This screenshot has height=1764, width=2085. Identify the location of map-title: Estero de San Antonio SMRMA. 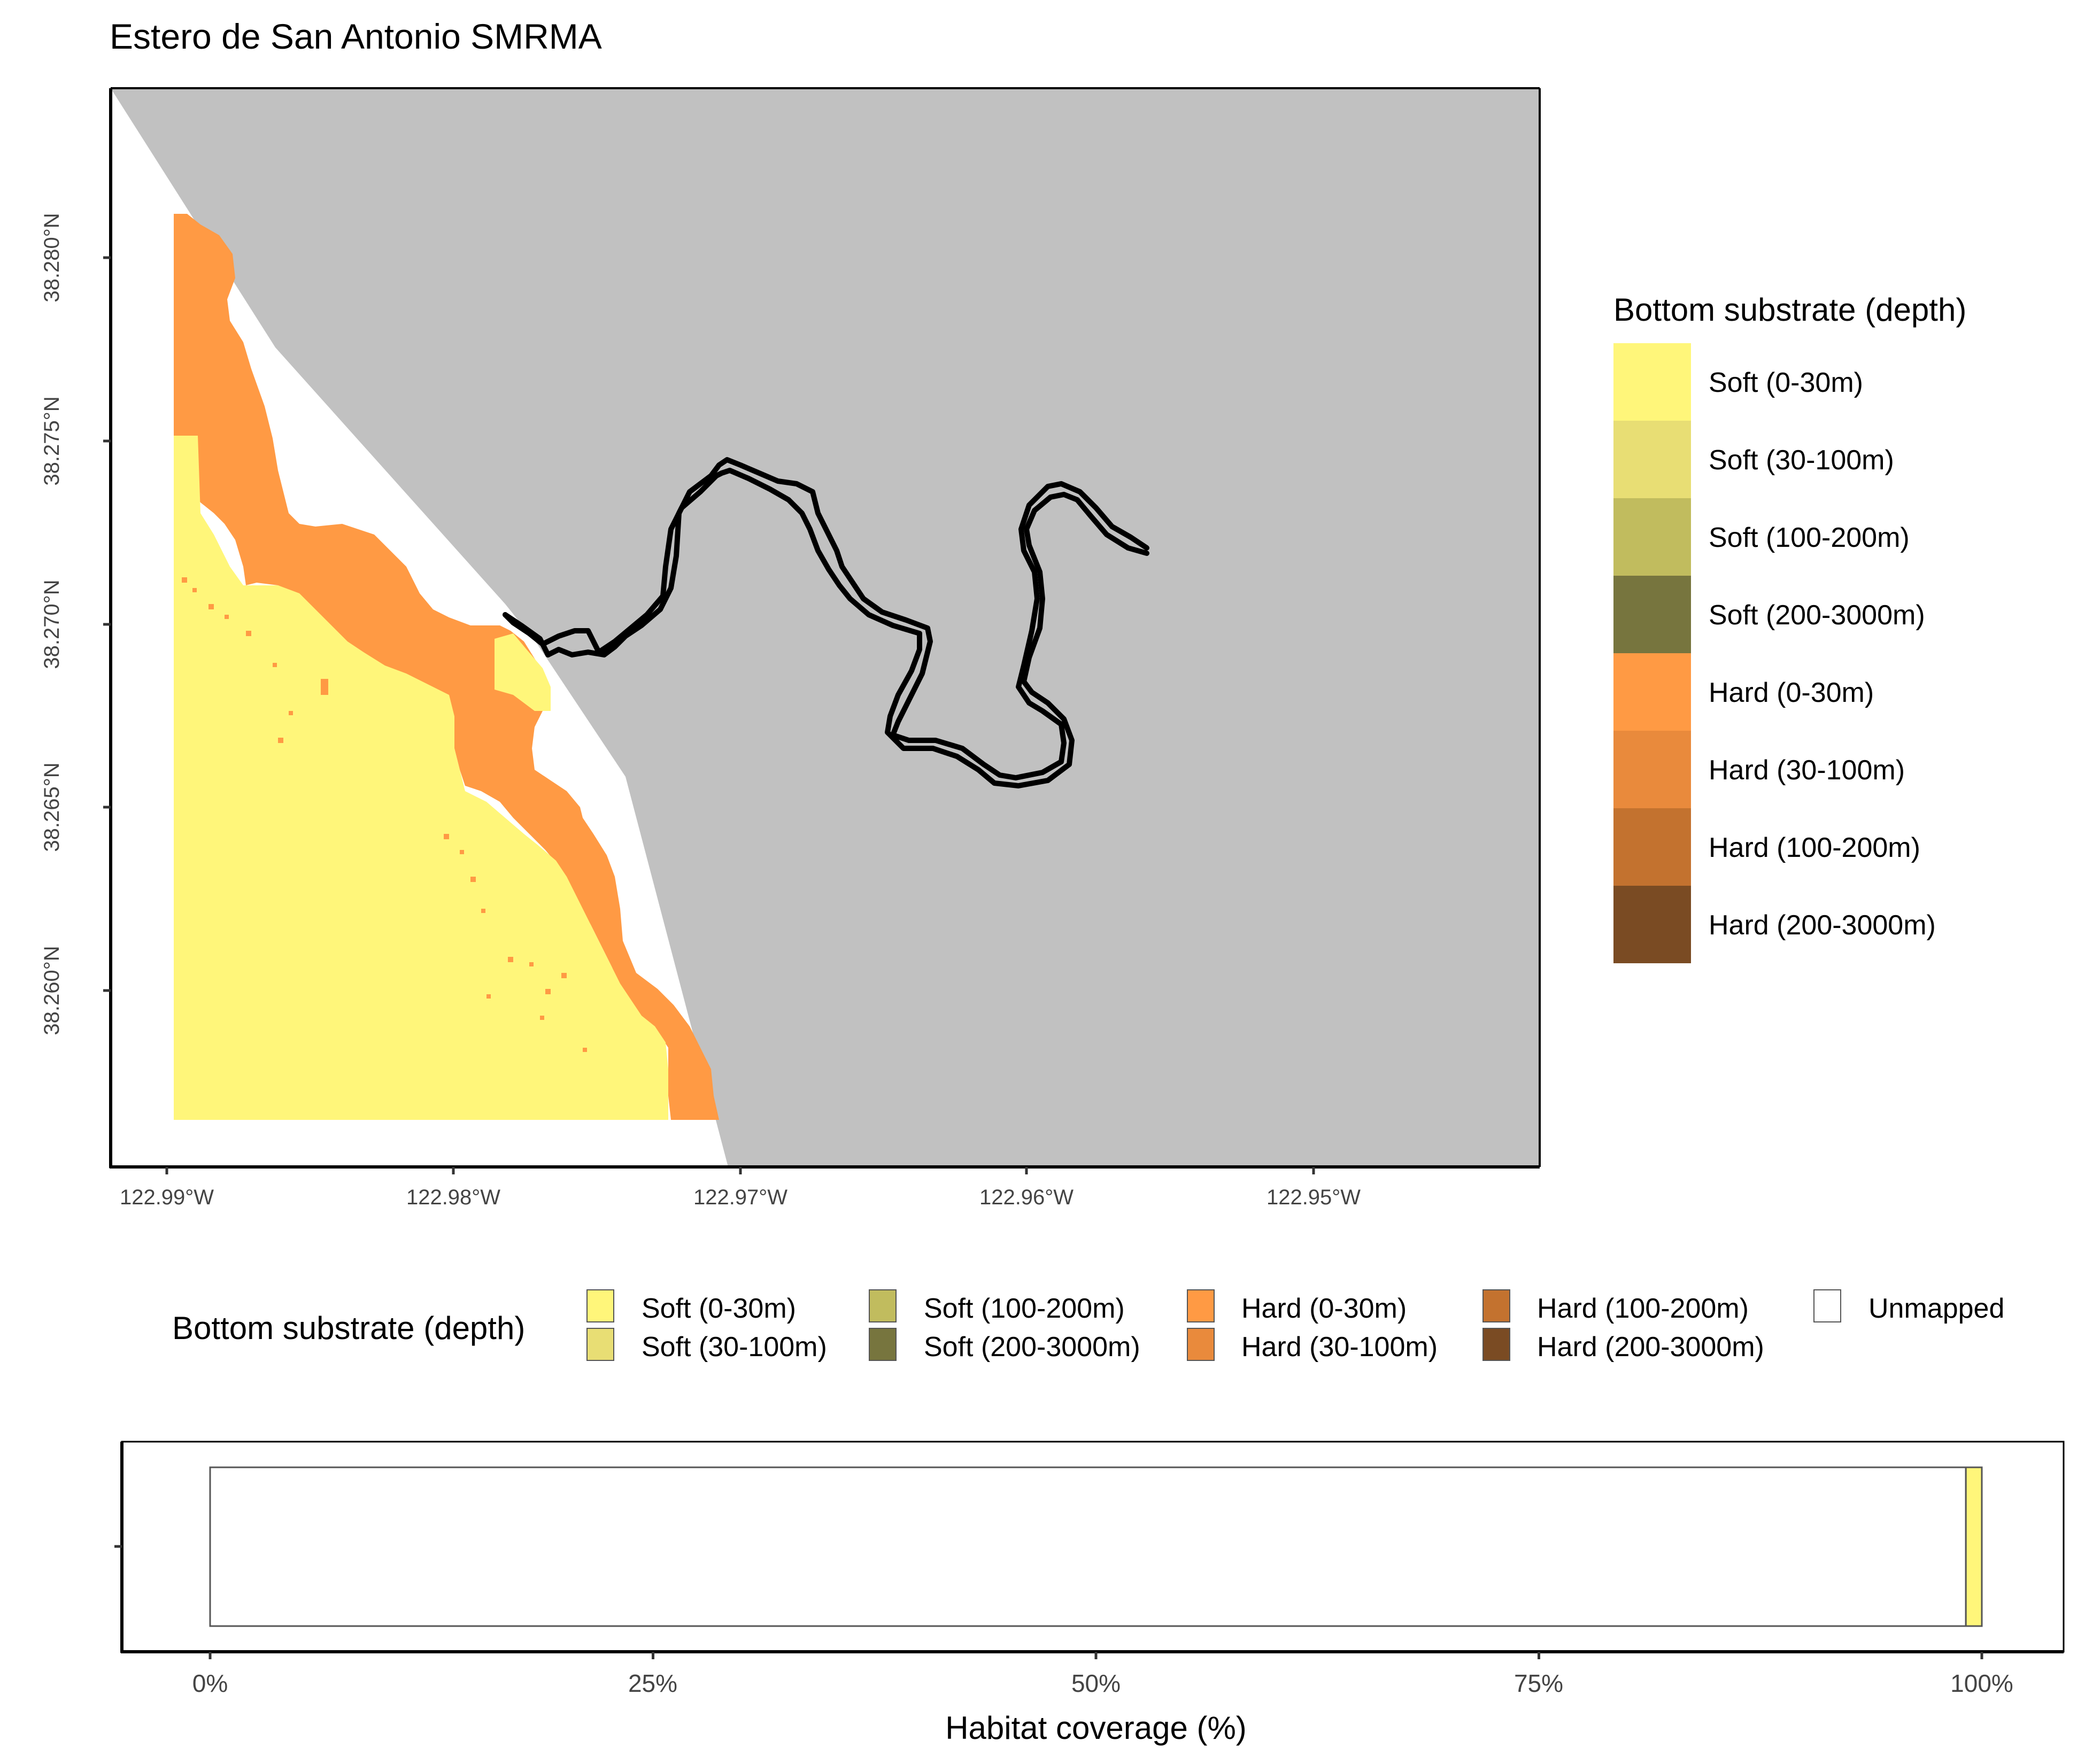
(356, 37).